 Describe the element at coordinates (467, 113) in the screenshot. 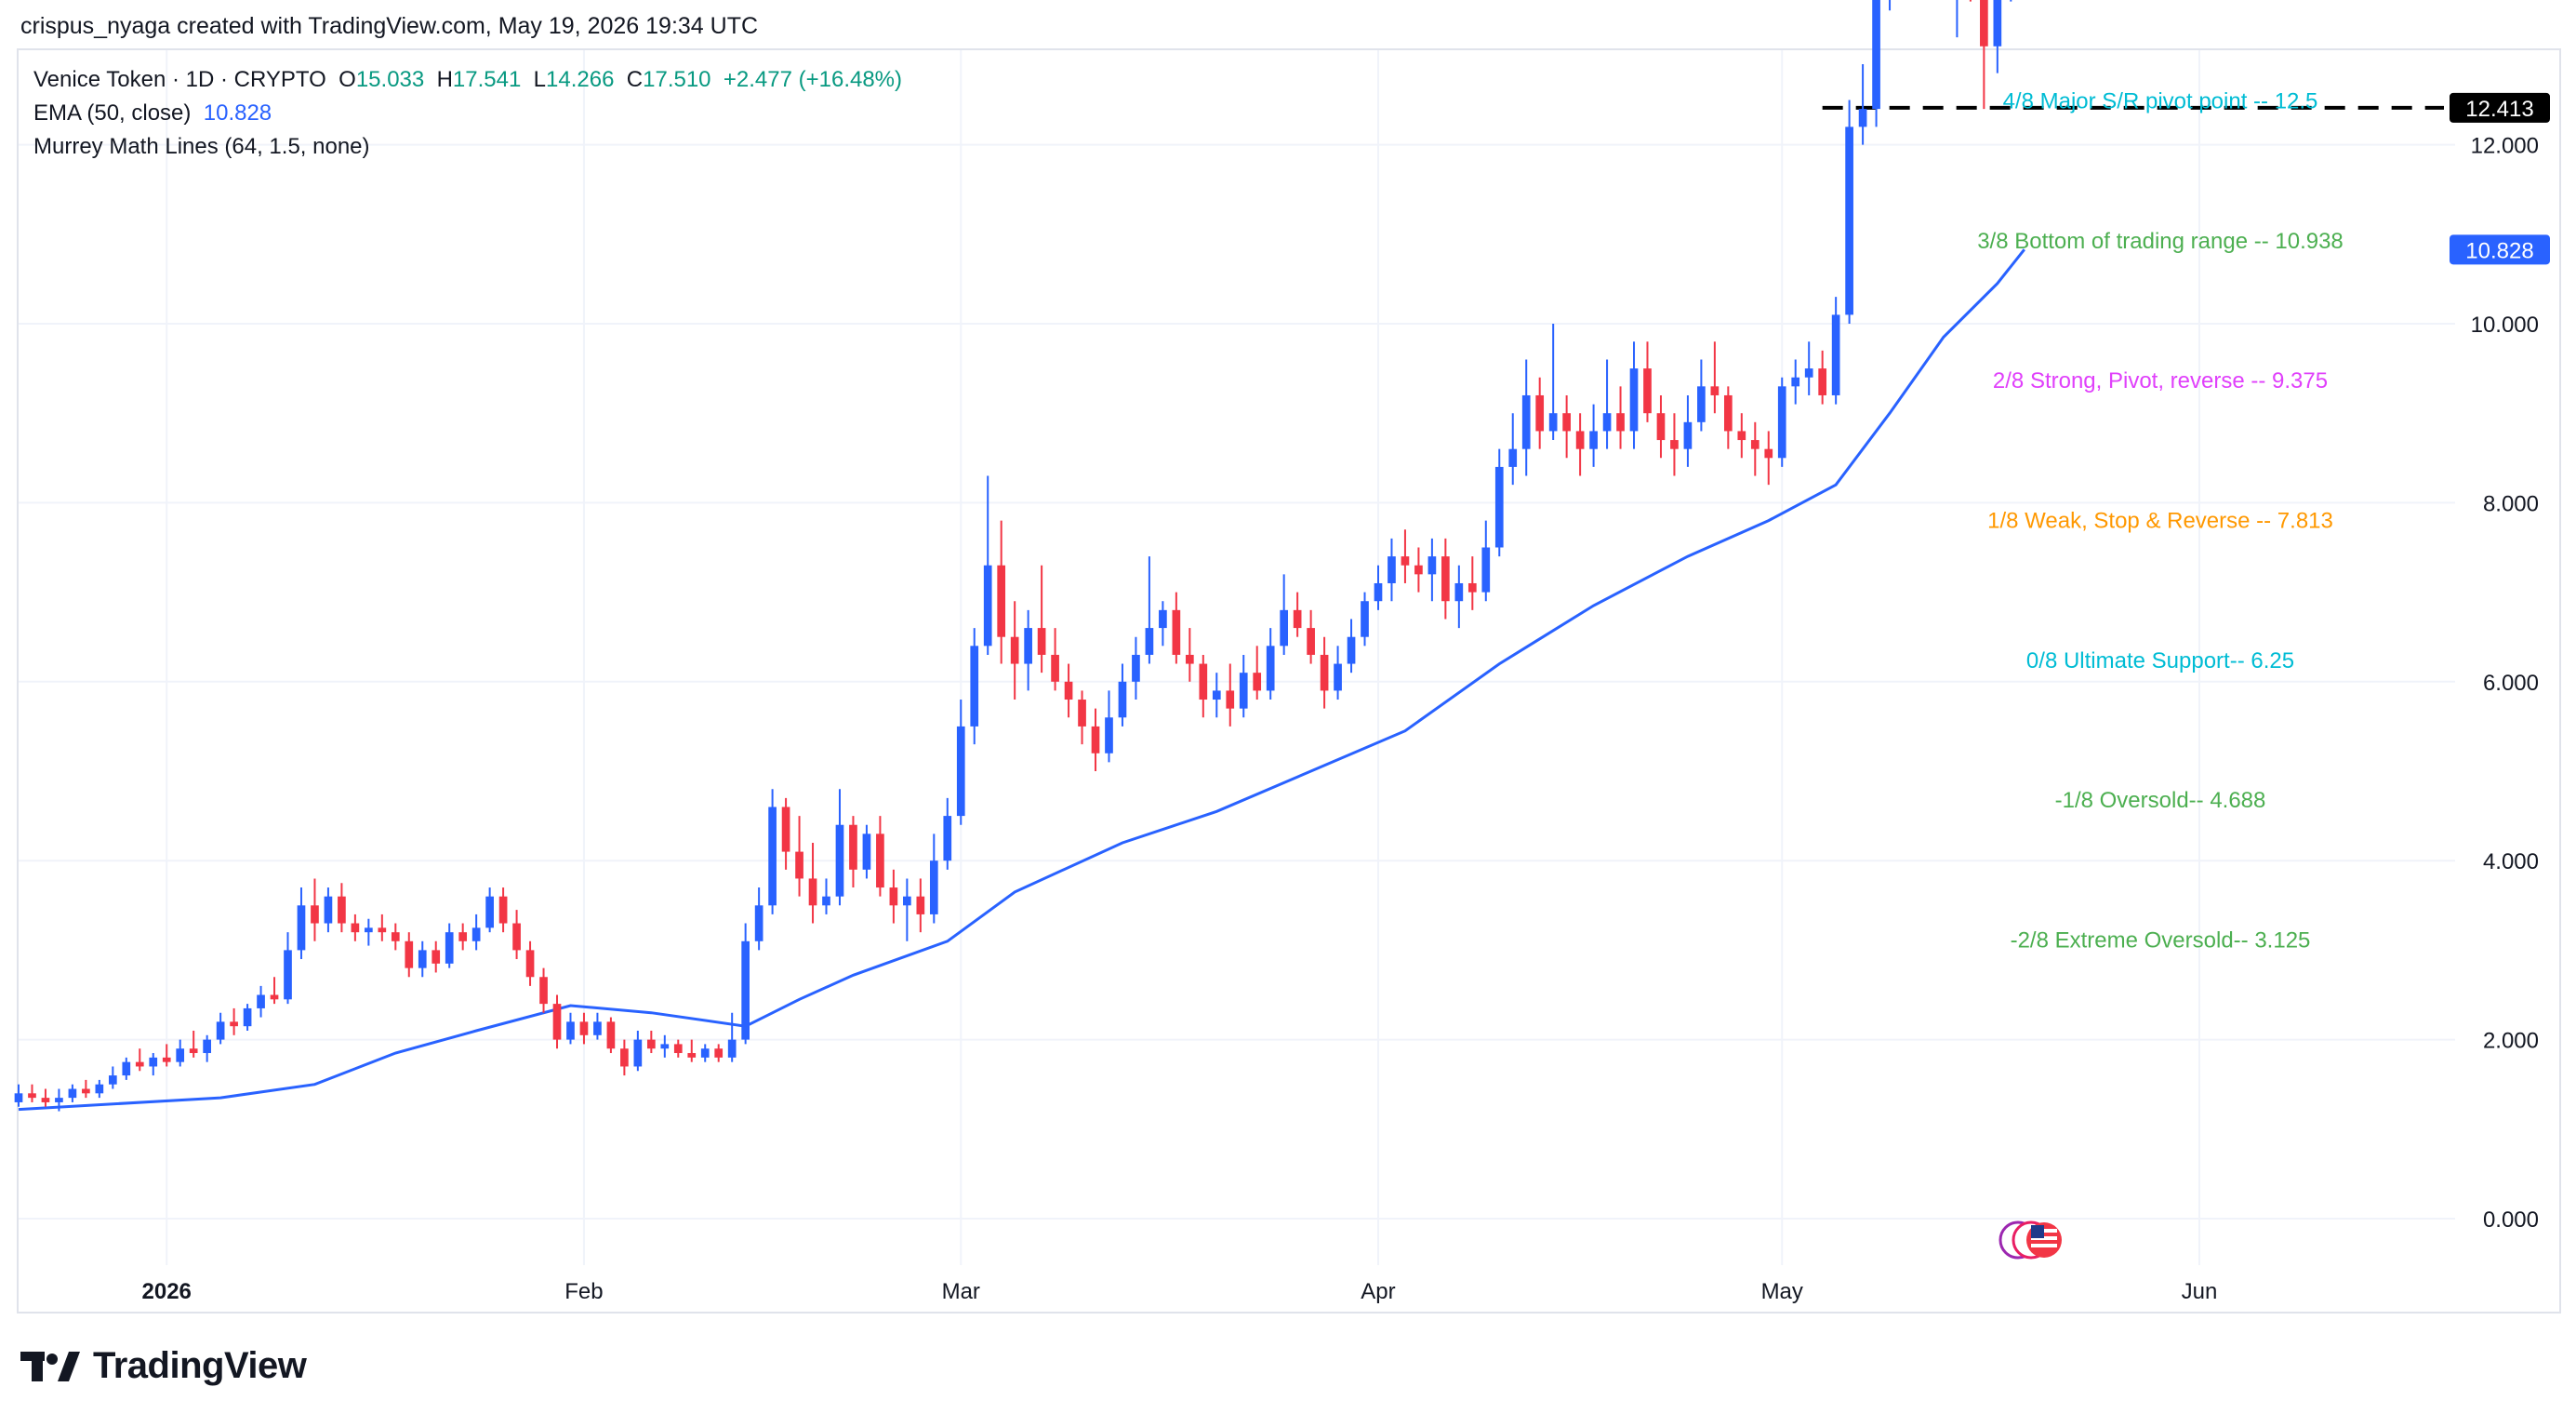

I see `ema-row: EMA (50, close) 10.828` at that location.